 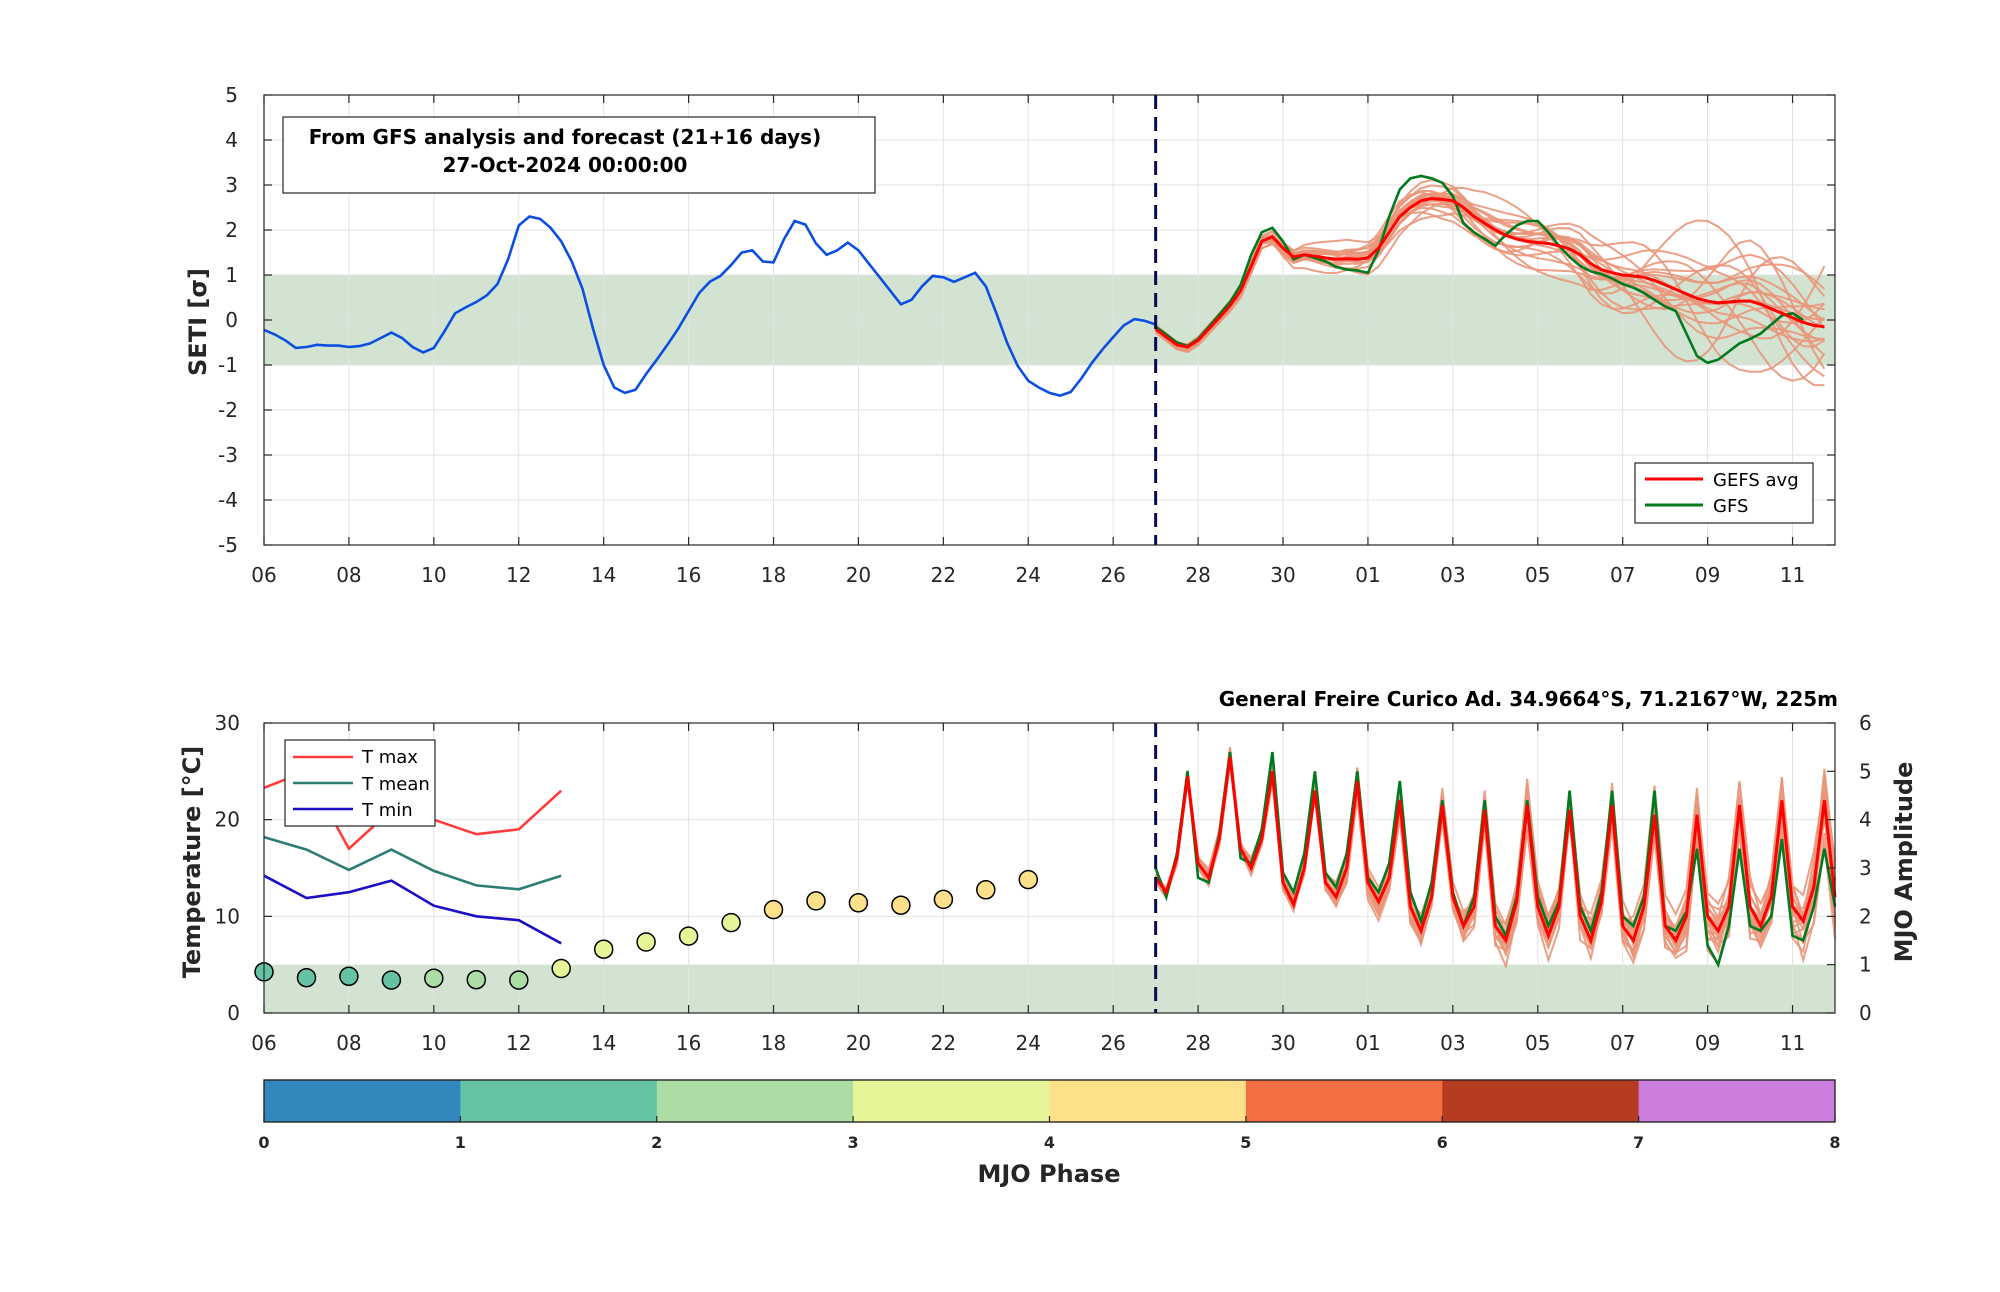 I want to click on y2-tick-label: 3, so click(x=1865, y=868).